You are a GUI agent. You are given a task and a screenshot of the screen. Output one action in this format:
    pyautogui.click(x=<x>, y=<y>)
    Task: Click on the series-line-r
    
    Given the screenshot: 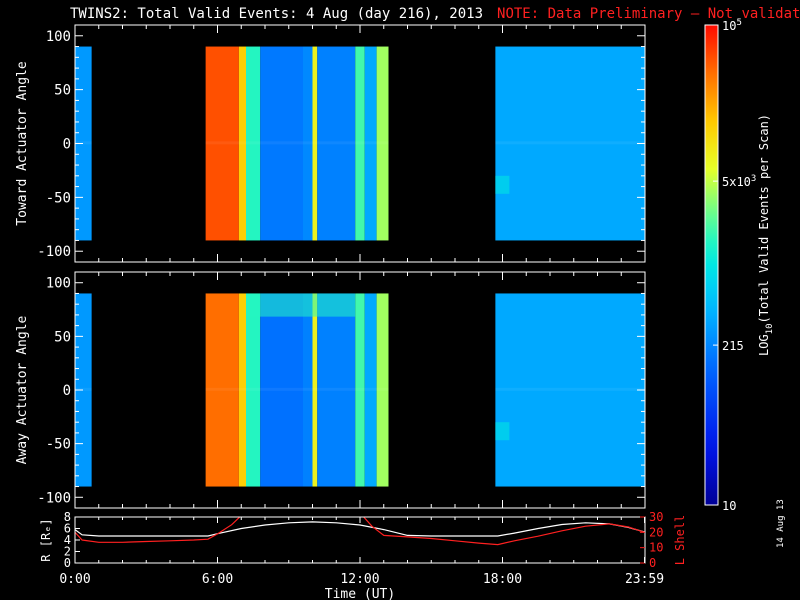 What is the action you would take?
    pyautogui.click(x=360, y=529)
    